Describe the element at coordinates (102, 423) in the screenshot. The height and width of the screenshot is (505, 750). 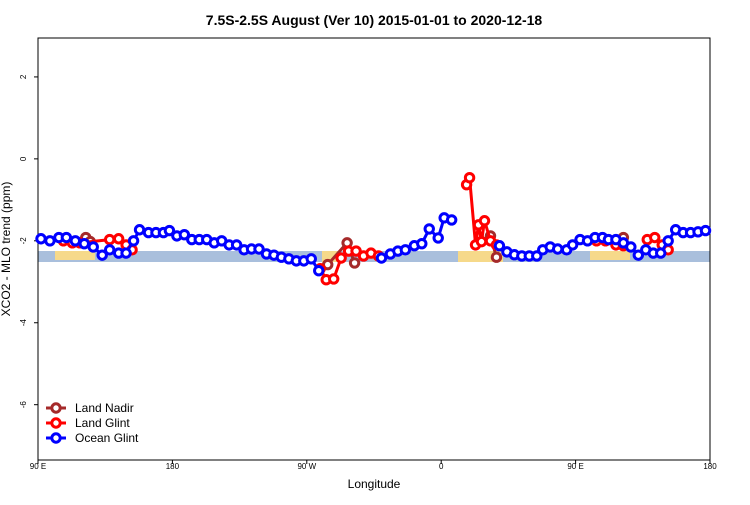
I see `legend-label: Land Glint` at that location.